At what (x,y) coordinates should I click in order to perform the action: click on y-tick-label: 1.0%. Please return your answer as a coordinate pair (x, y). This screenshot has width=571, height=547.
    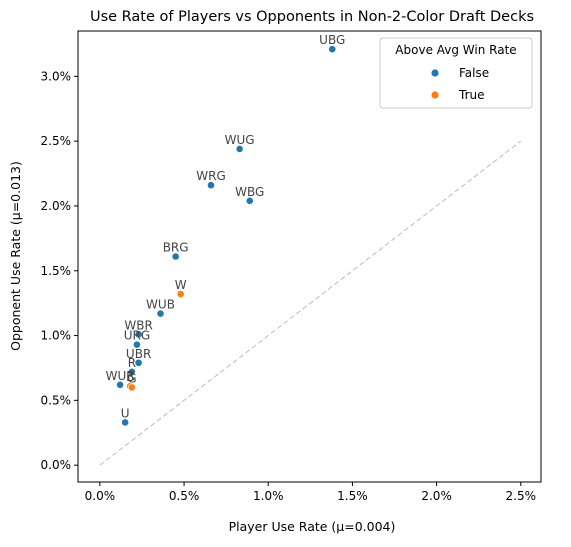
    Looking at the image, I should click on (56, 336).